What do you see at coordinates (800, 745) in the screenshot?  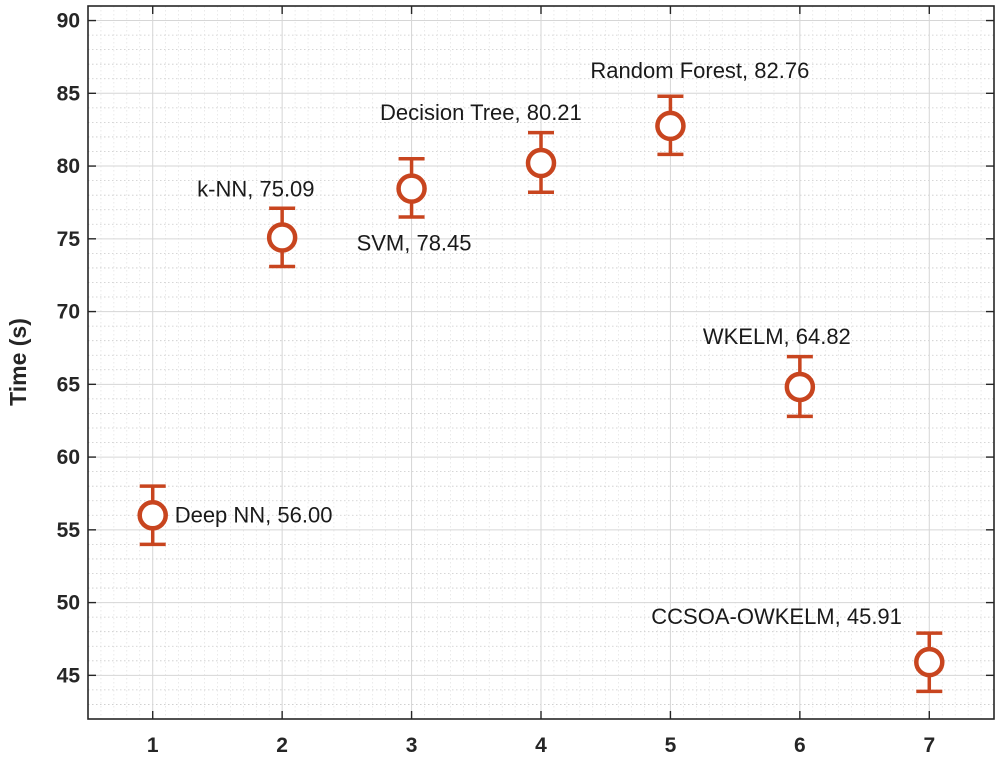 I see `x-tick-label: 6` at bounding box center [800, 745].